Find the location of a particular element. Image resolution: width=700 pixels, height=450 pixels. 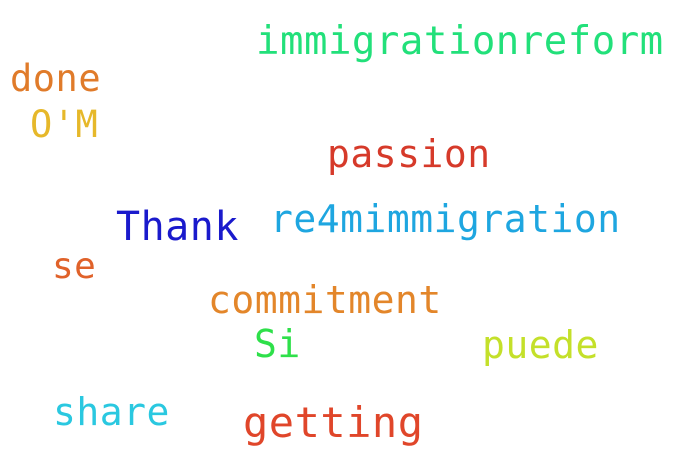

word-re4mimmigration: re4mimmigration is located at coordinates (445, 219).